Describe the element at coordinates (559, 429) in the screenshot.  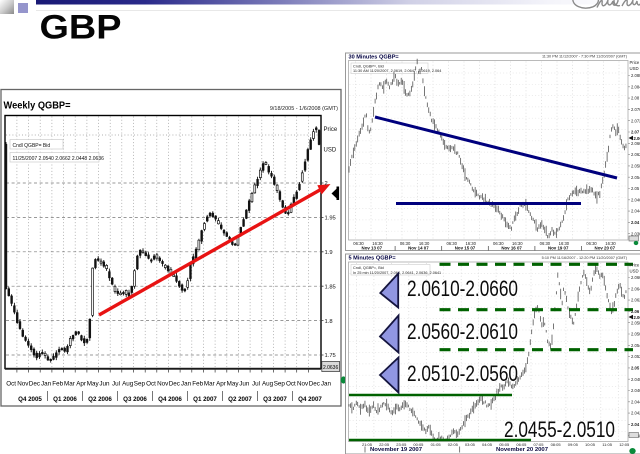
I see `svg-text: 2.0455-2.0510` at that location.